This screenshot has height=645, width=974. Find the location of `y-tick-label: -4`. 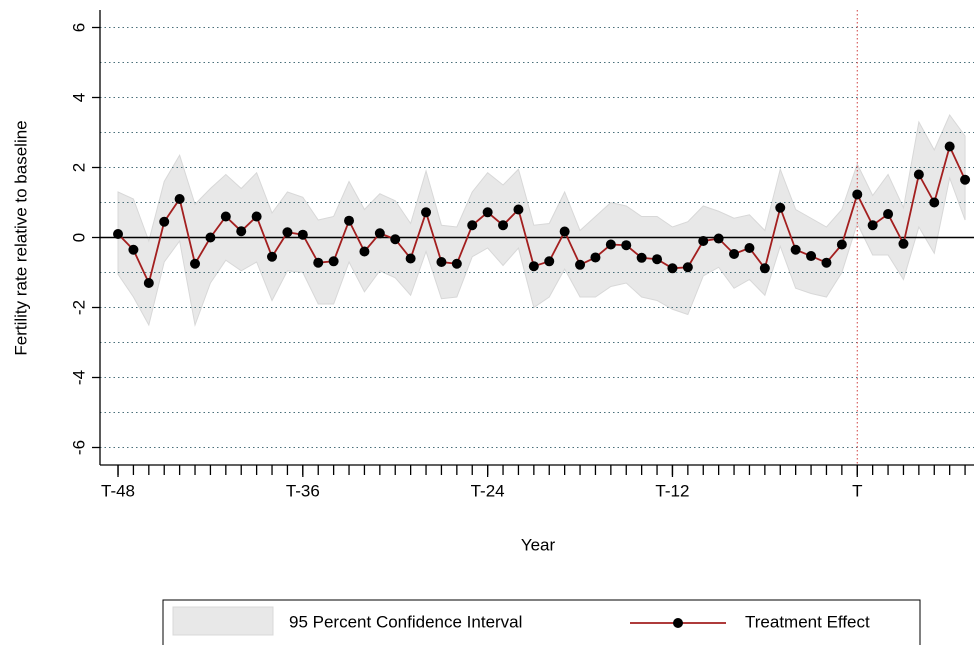

y-tick-label: -4 is located at coordinates (78, 377).